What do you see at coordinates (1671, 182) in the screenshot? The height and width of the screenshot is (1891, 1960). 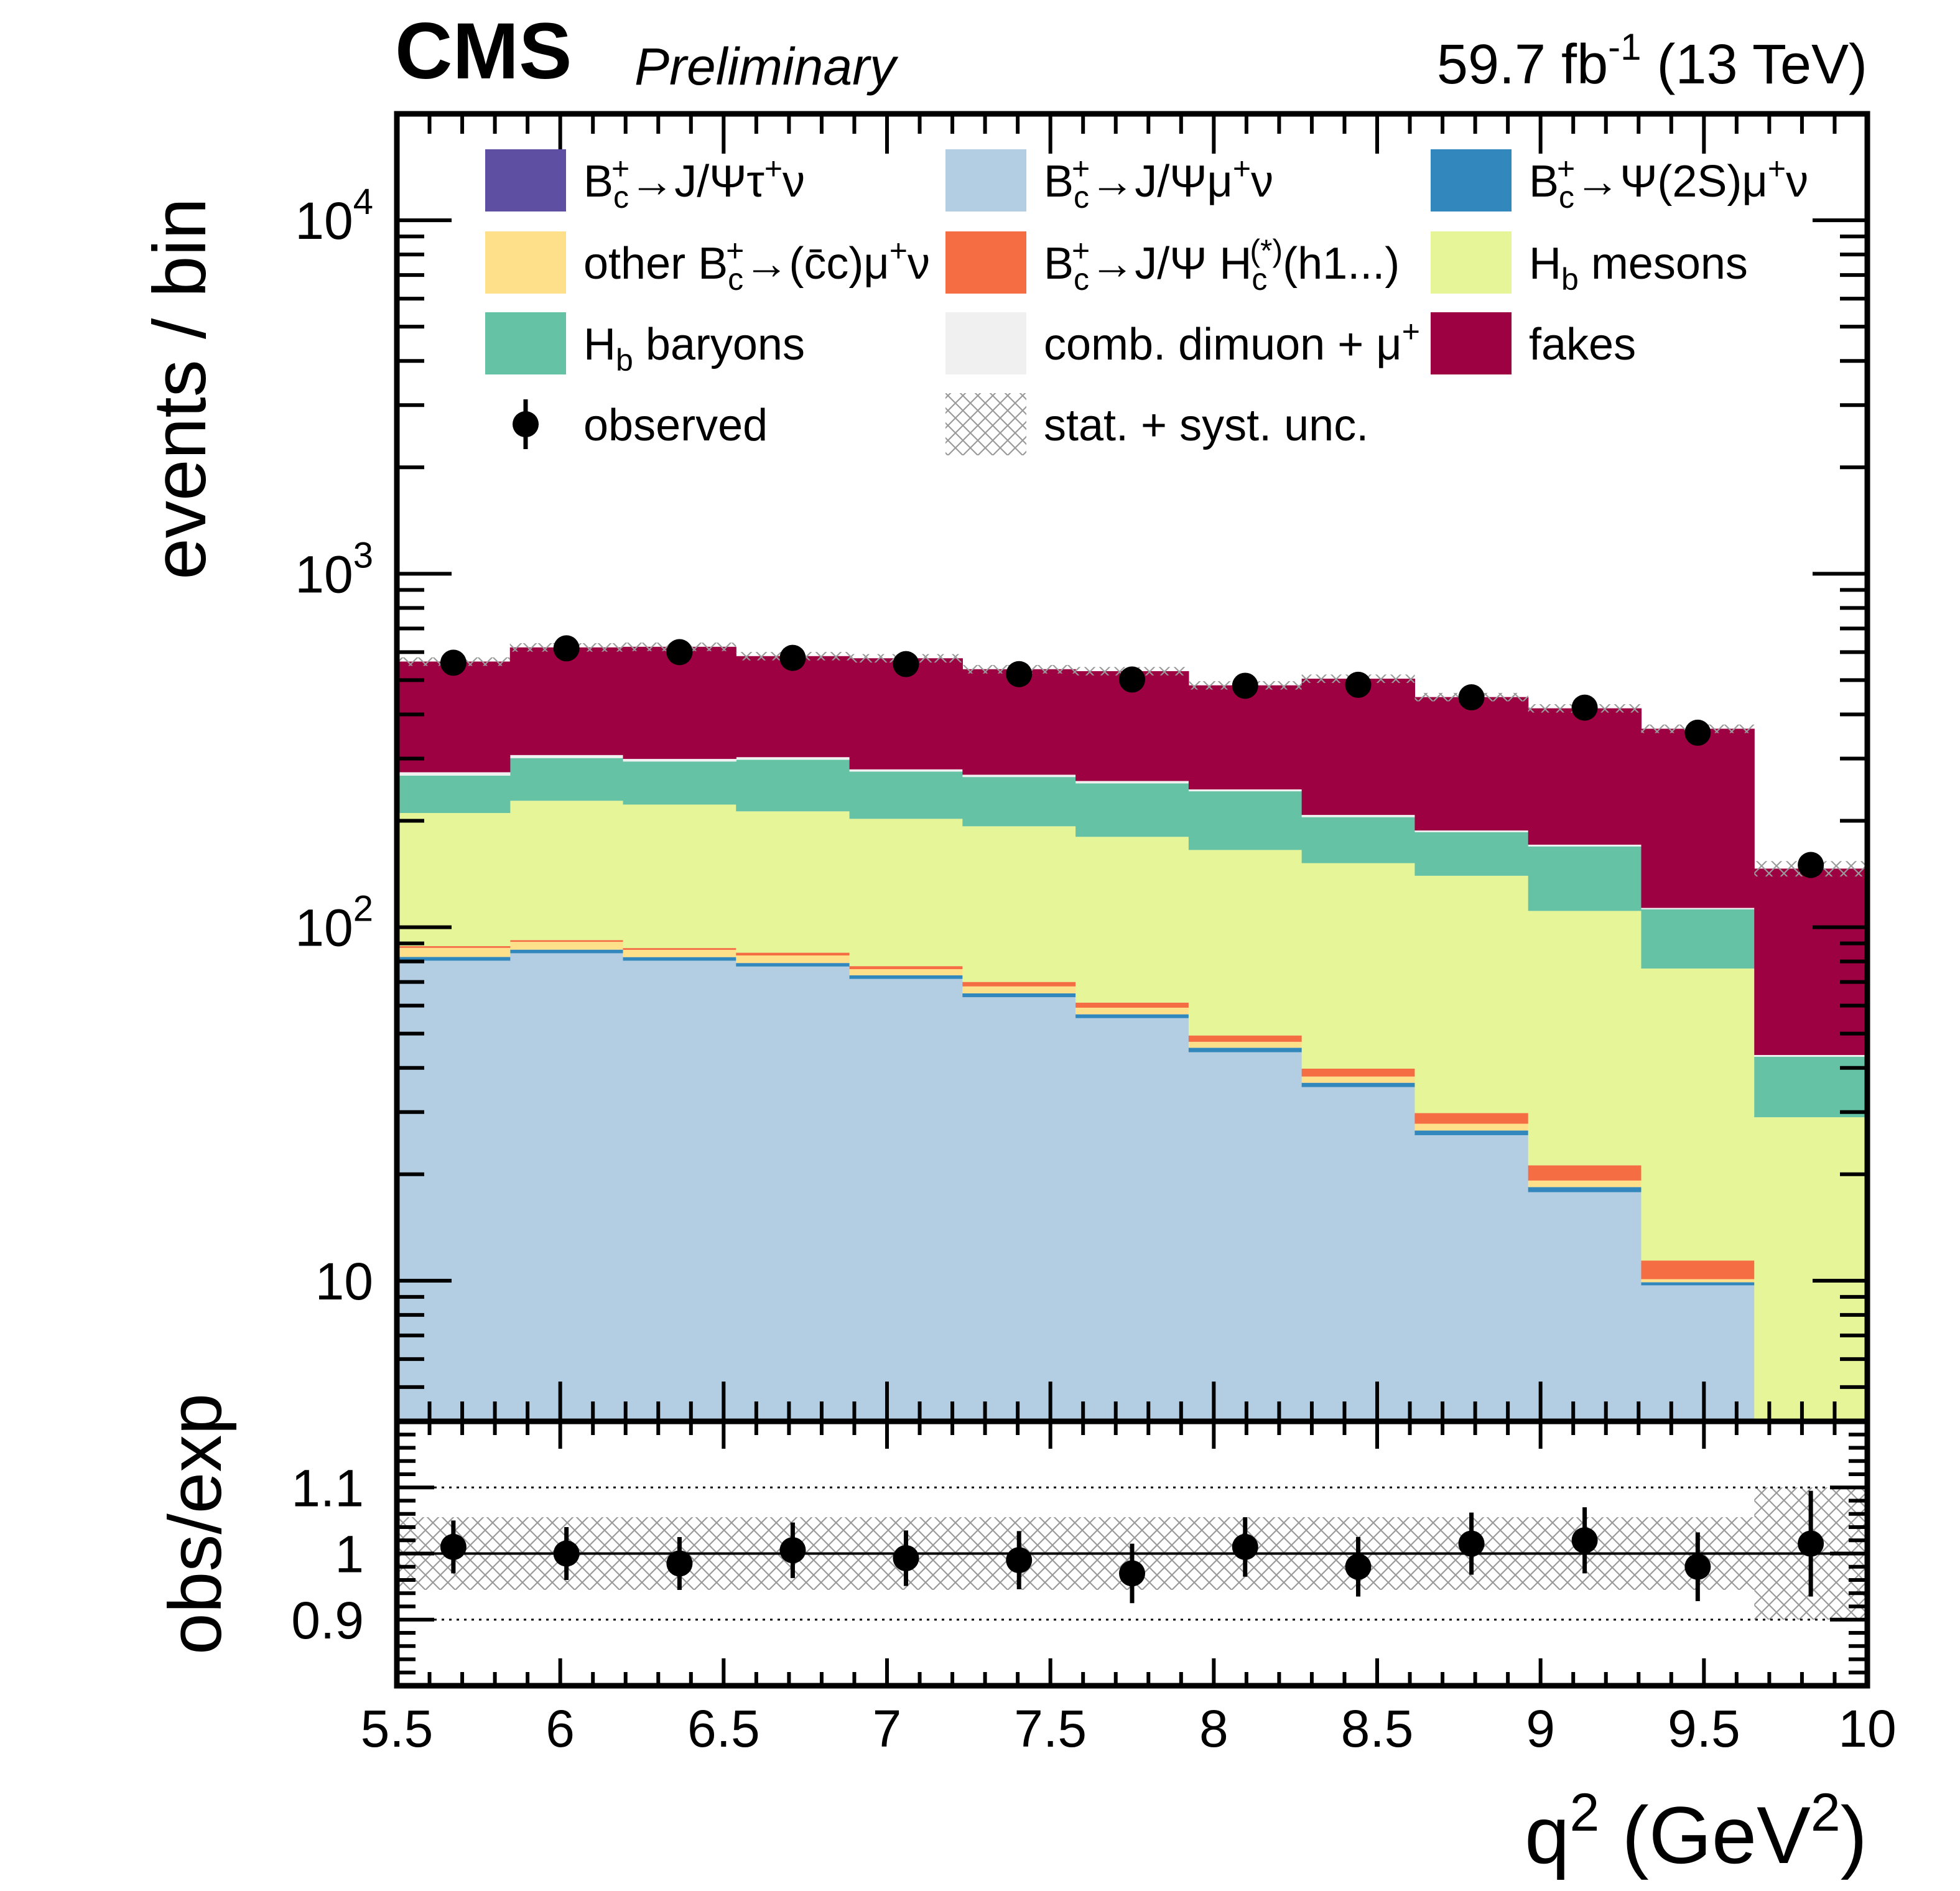 I see `legend-label-part: →Ψ(2S)μ` at bounding box center [1671, 182].